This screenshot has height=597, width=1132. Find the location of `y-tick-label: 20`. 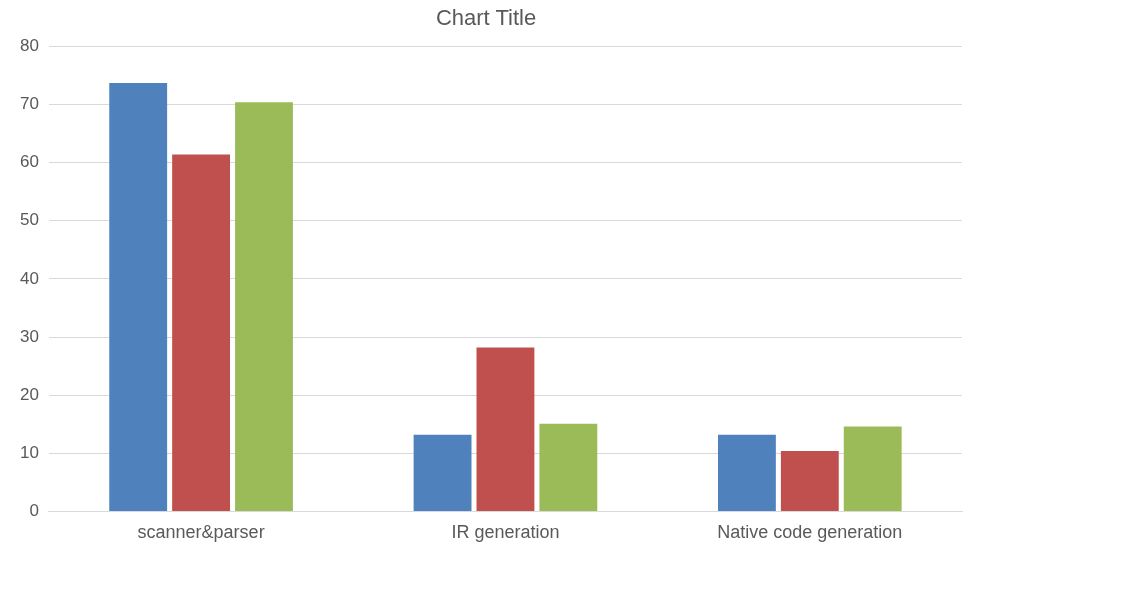

y-tick-label: 20 is located at coordinates (29, 394).